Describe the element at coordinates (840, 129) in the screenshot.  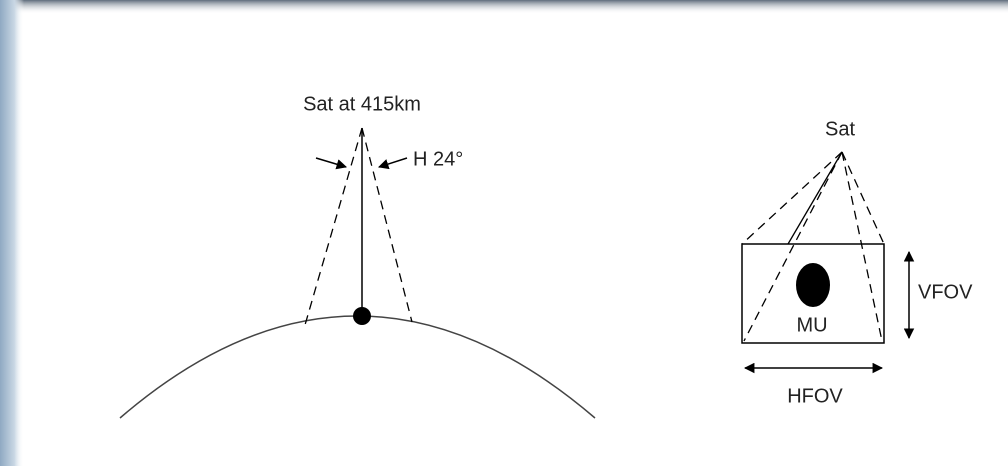
I see `satellite-label: Sat` at that location.